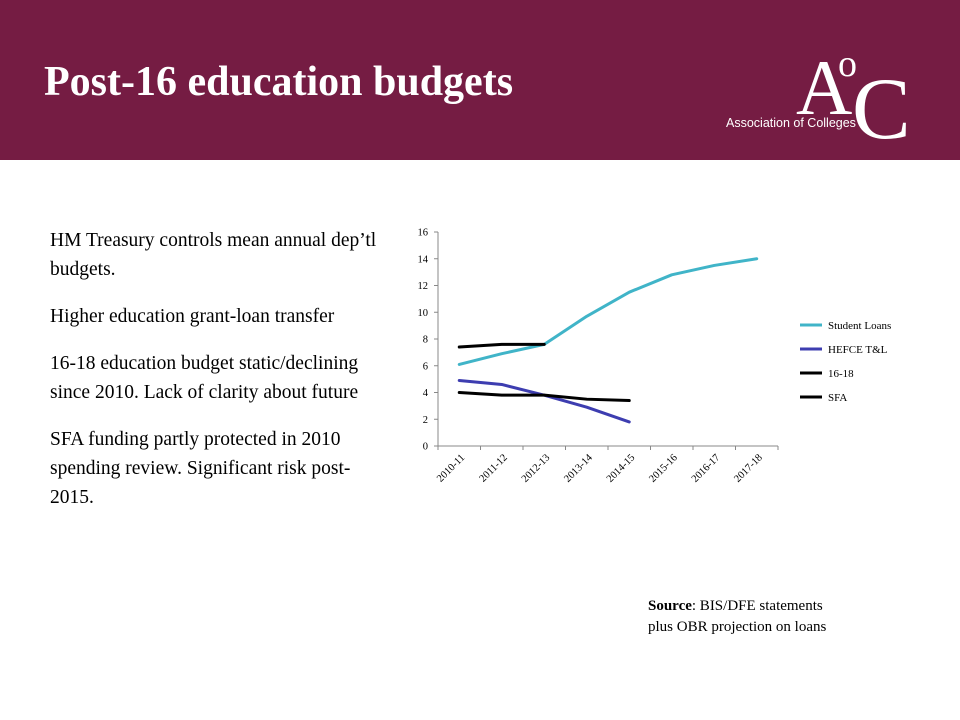  Describe the element at coordinates (858, 350) in the screenshot. I see `legend-label: HEFCE T&L` at that location.